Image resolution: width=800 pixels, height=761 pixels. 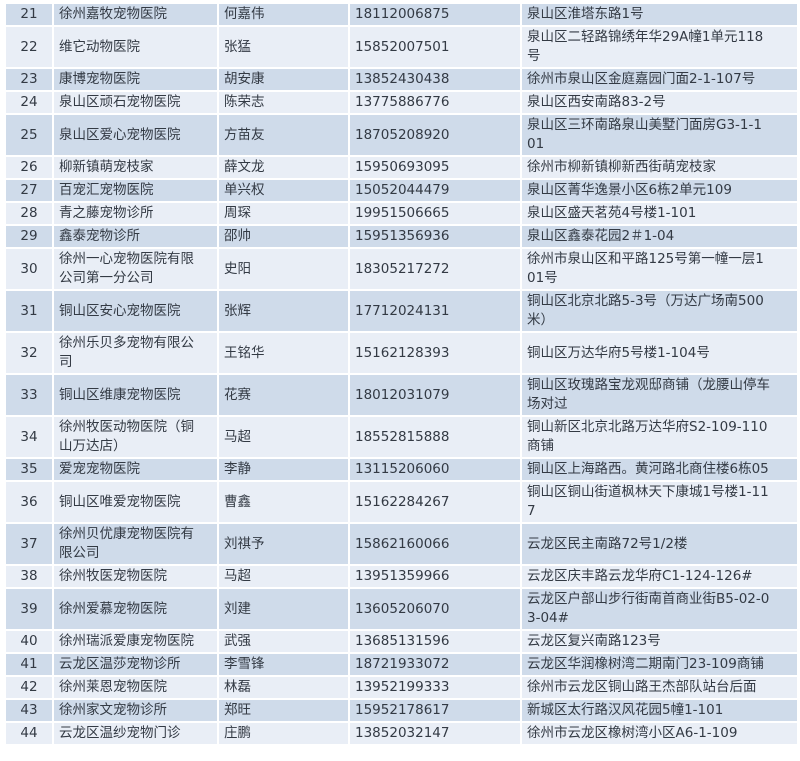 I want to click on address-cell: 徐州市云龙区橡树湾小区A6-1-109, so click(x=659, y=733).